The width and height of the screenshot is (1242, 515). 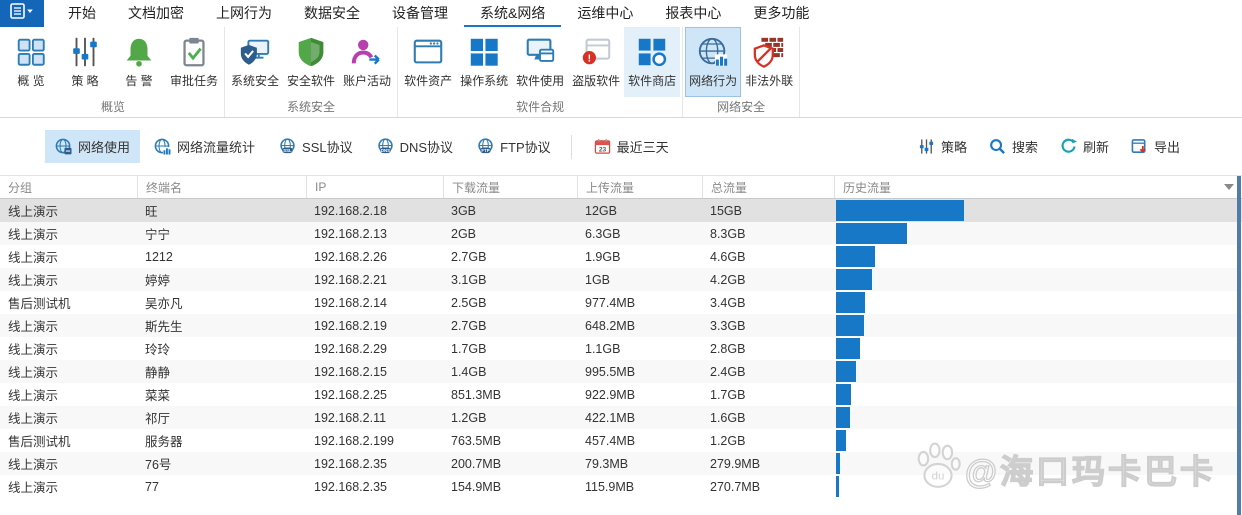 I want to click on ribbon-button: 策 略, so click(x=85, y=62).